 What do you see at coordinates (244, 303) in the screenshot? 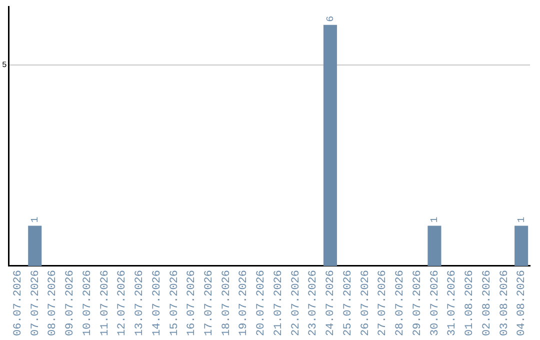
I see `x-tick-label: 19.07.2026` at bounding box center [244, 303].